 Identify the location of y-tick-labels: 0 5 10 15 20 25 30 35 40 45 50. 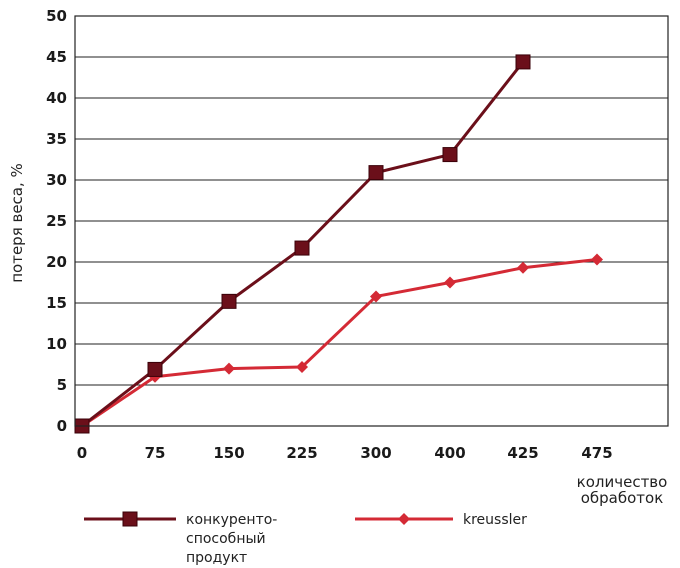
(56, 221).